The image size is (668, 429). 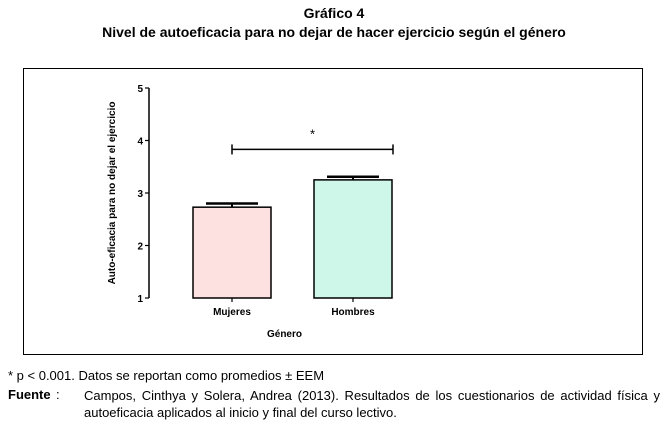 I want to click on y-tick-label: 4, so click(x=140, y=142).